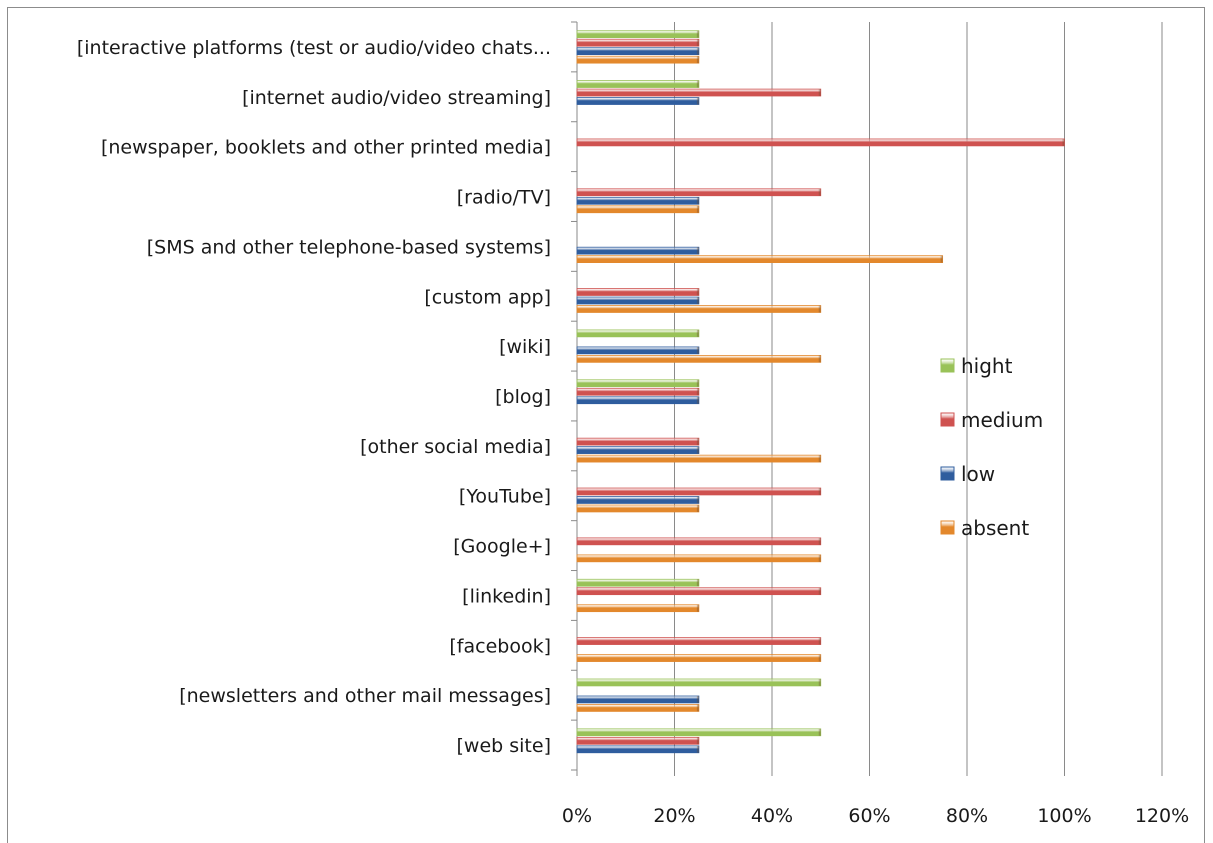 Image resolution: width=1213 pixels, height=843 pixels. What do you see at coordinates (947, 527) in the screenshot?
I see `legend-swatch-absent` at bounding box center [947, 527].